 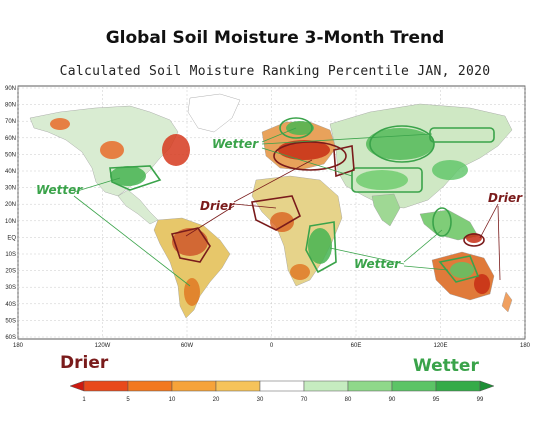 What do you see at coordinates (10, 288) in the screenshot?
I see `lat-tick-label: 30S` at bounding box center [10, 288].